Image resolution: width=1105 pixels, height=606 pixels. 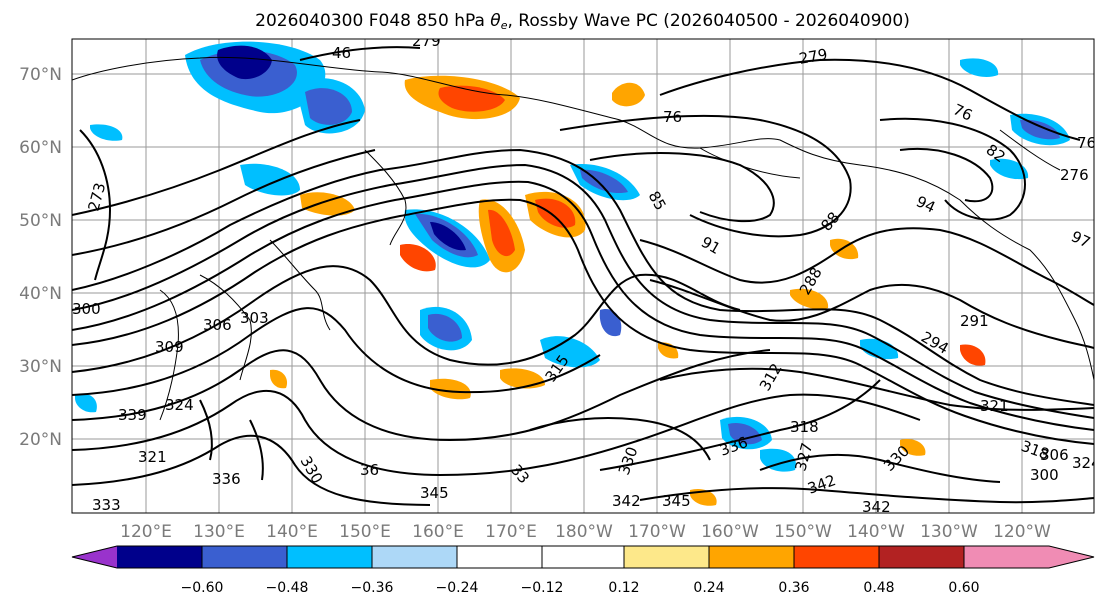 I want to click on contour-label: 276, so click(x=1074, y=175).